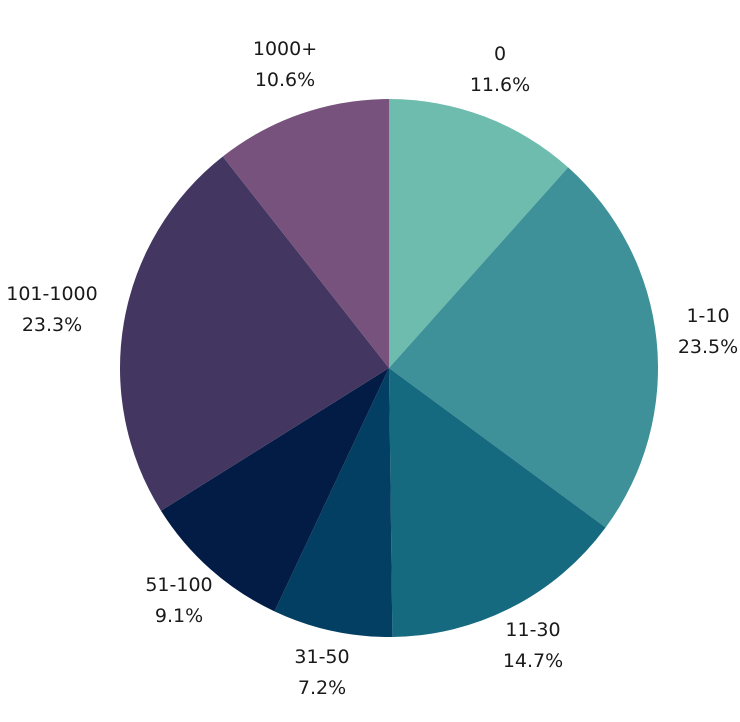  Describe the element at coordinates (51, 294) in the screenshot. I see `slice-category-label: 101-1000` at that location.